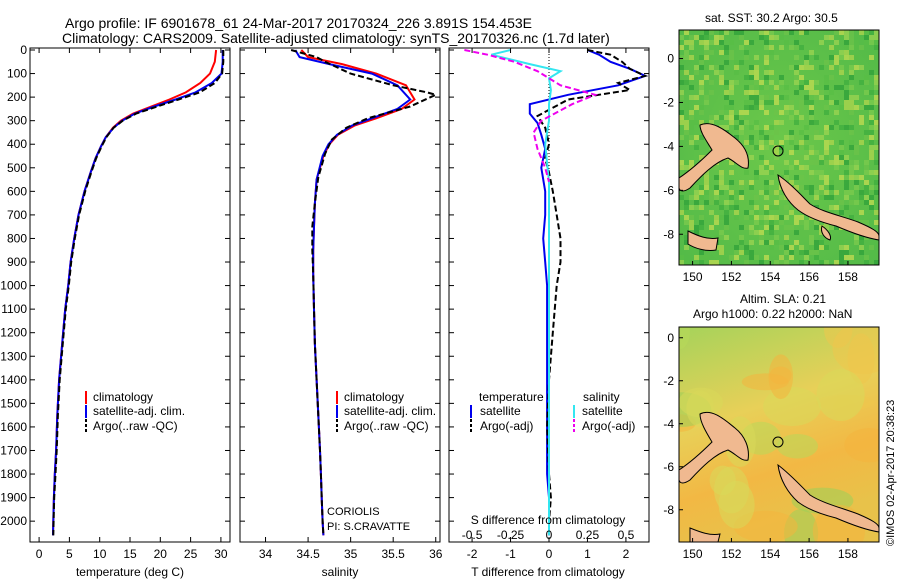 This screenshot has width=900, height=580. What do you see at coordinates (626, 535) in the screenshot?
I see `s-x-tick-label: 0.5` at bounding box center [626, 535].